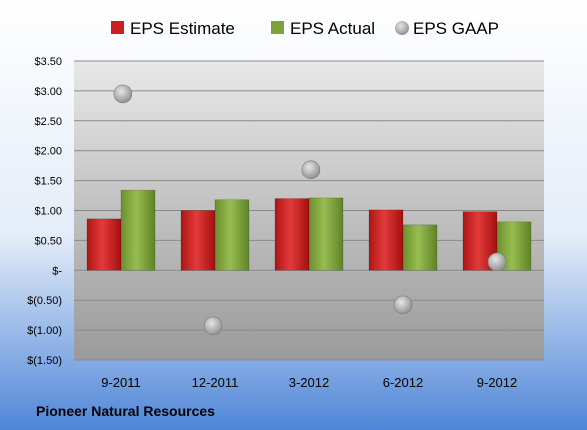 Image resolution: width=587 pixels, height=430 pixels. I want to click on y-tick-label: $(1.50), so click(44, 361).